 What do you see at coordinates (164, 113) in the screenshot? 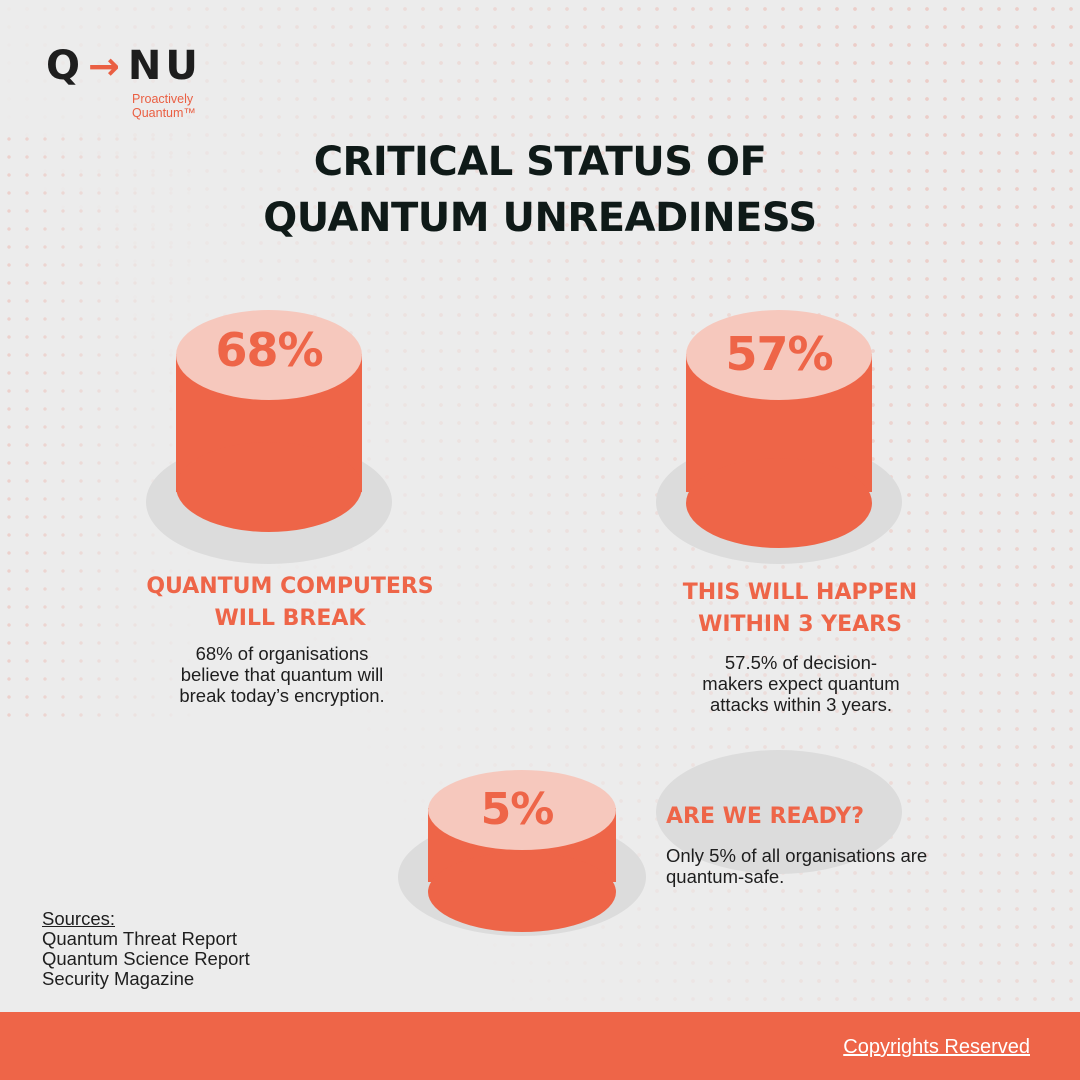
I see `tagline-line-2: Quantum™` at bounding box center [164, 113].